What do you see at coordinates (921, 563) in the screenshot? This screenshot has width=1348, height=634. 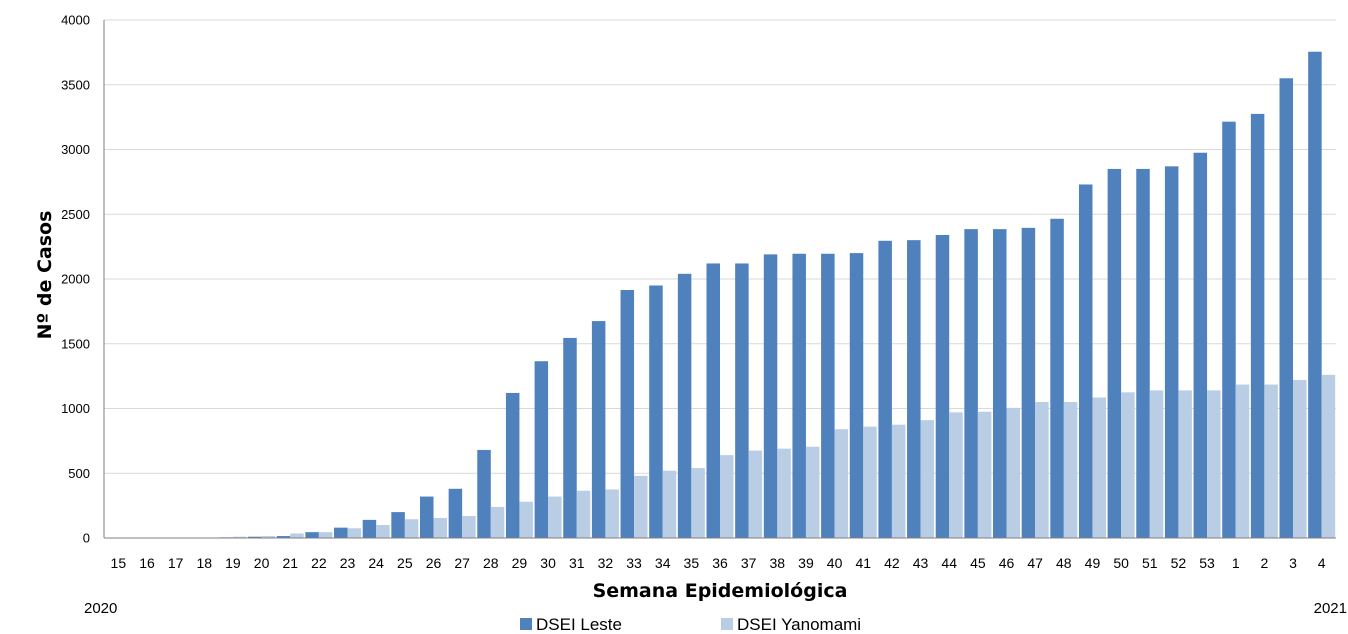 I see `x-tick-label: 43` at bounding box center [921, 563].